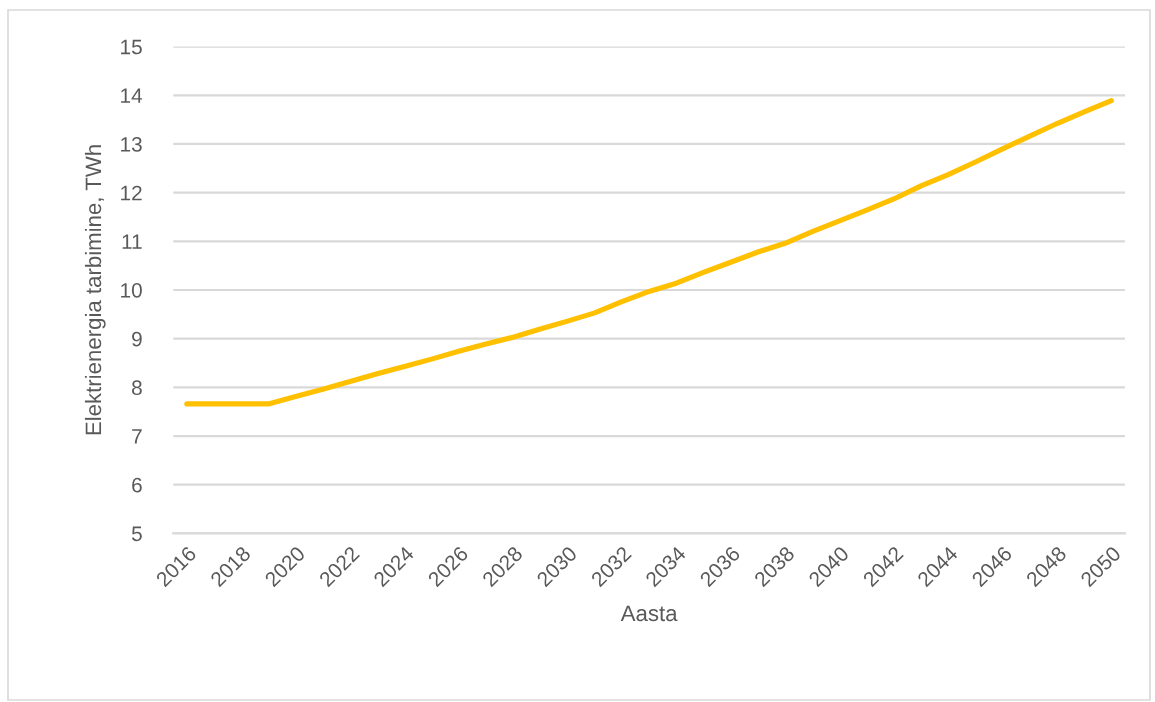  Describe the element at coordinates (137, 339) in the screenshot. I see `y-tick-label: 9` at that location.